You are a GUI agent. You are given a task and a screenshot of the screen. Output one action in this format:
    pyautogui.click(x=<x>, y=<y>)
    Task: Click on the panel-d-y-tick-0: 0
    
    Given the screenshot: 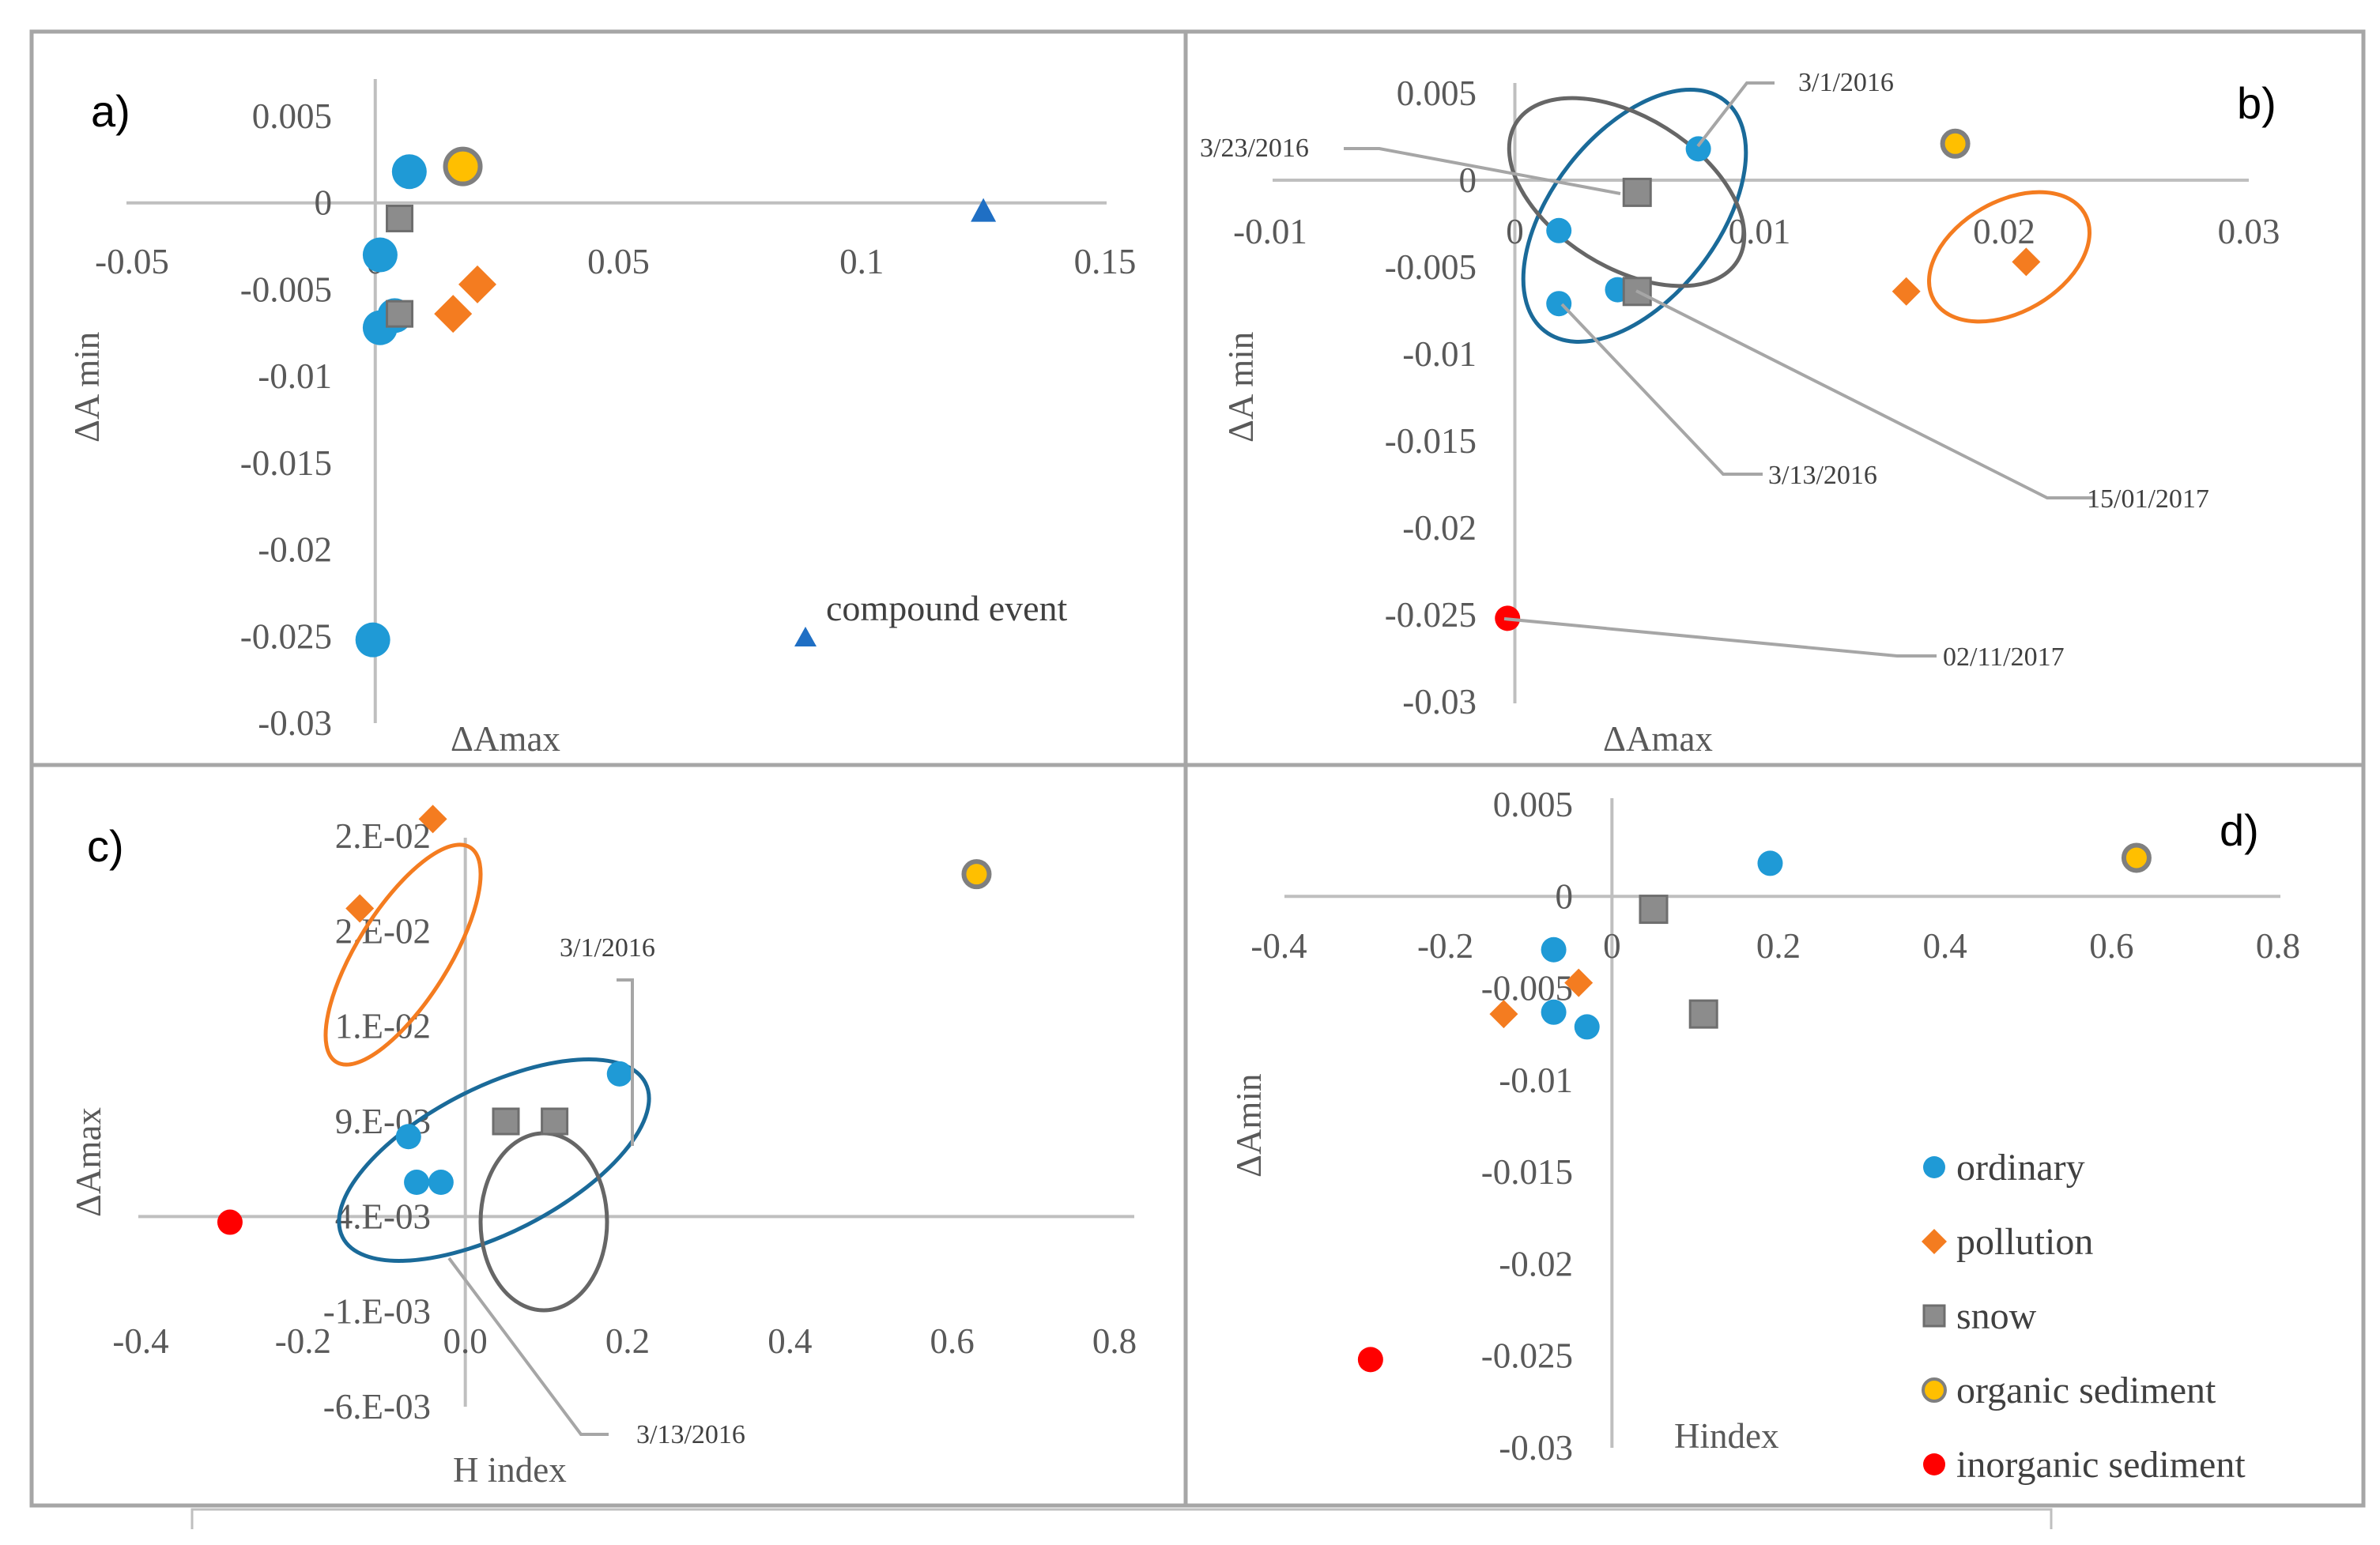 What is the action you would take?
    pyautogui.click(x=1565, y=896)
    